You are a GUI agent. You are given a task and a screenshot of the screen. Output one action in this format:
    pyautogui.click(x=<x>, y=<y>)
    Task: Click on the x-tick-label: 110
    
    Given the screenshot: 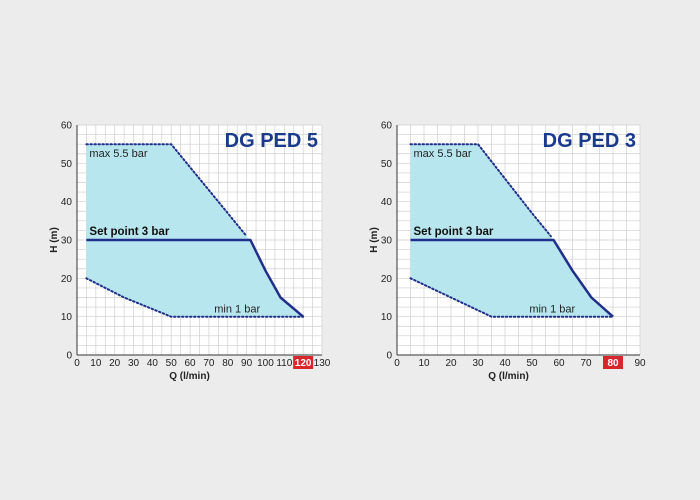 What is the action you would take?
    pyautogui.click(x=284, y=363)
    